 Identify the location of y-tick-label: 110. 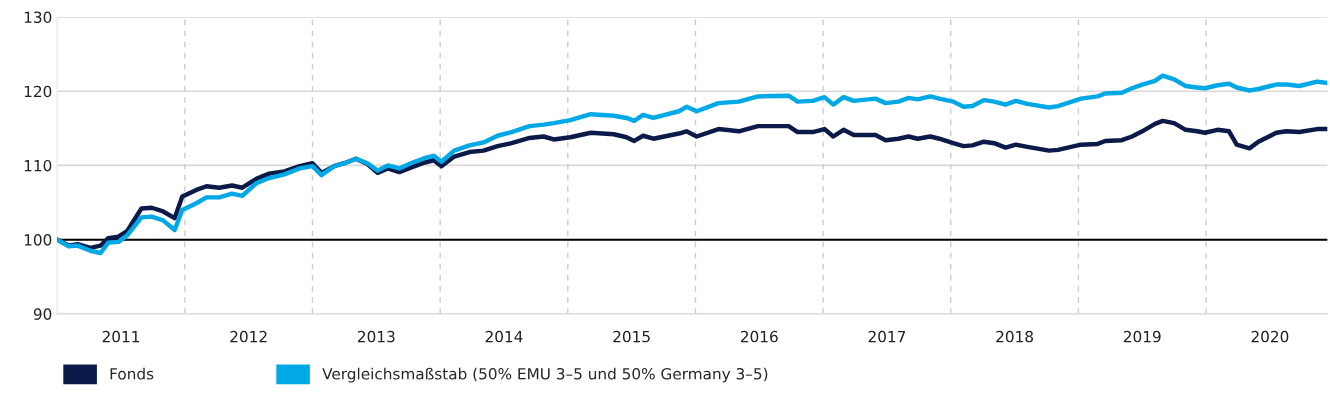
(38, 165).